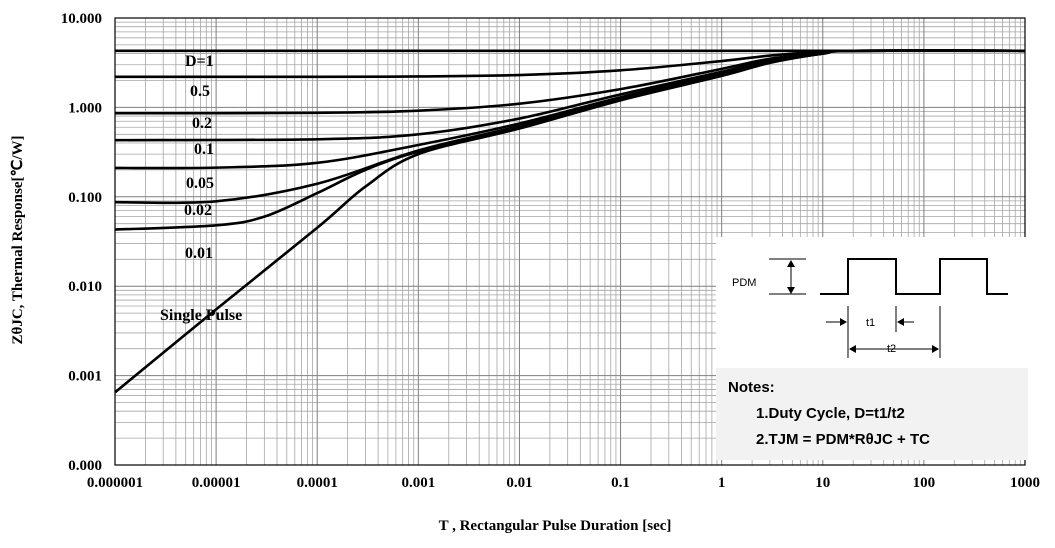 This screenshot has height=548, width=1055. What do you see at coordinates (115, 483) in the screenshot?
I see `x-tick-label: 0.000001` at bounding box center [115, 483].